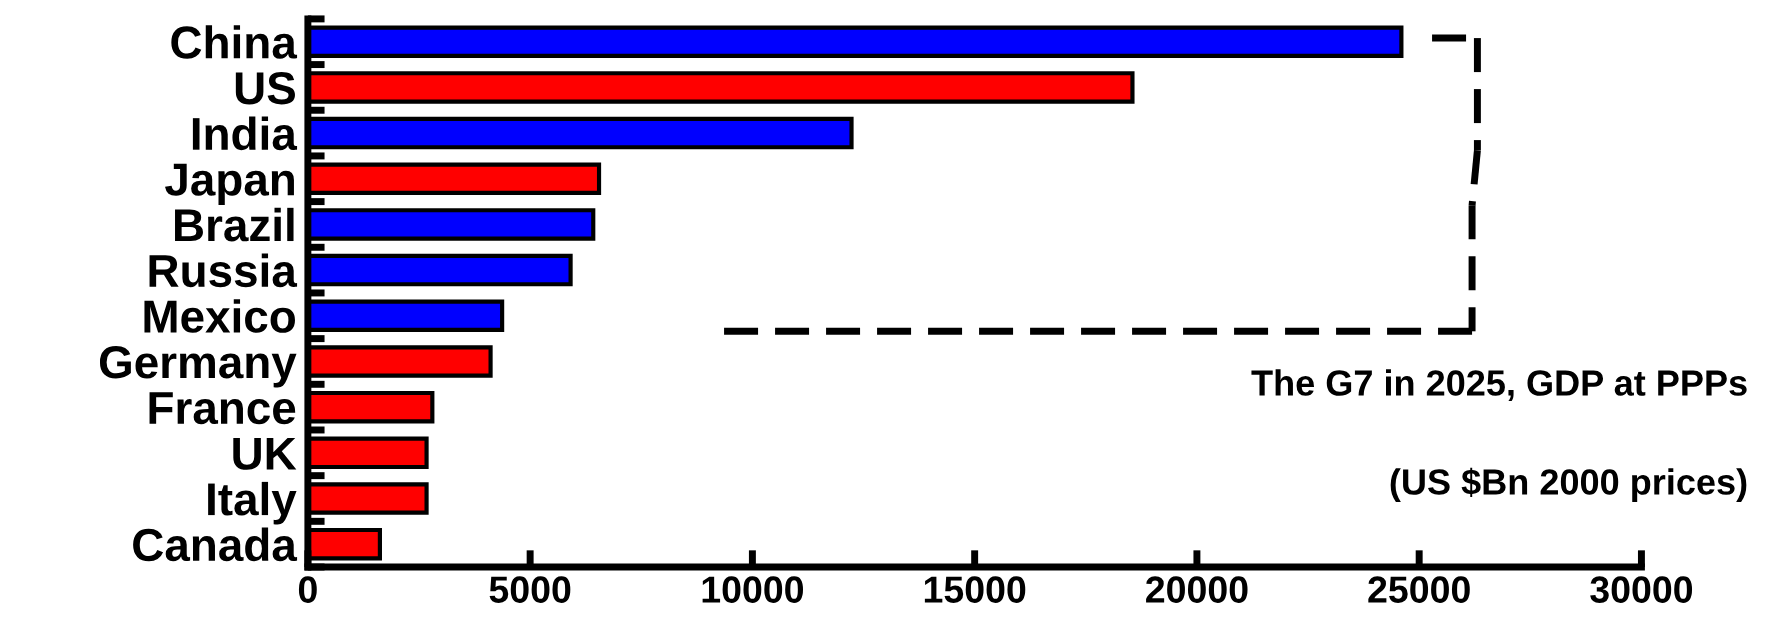  What do you see at coordinates (252, 503) in the screenshot?
I see `y-tick-label: Italy` at bounding box center [252, 503].